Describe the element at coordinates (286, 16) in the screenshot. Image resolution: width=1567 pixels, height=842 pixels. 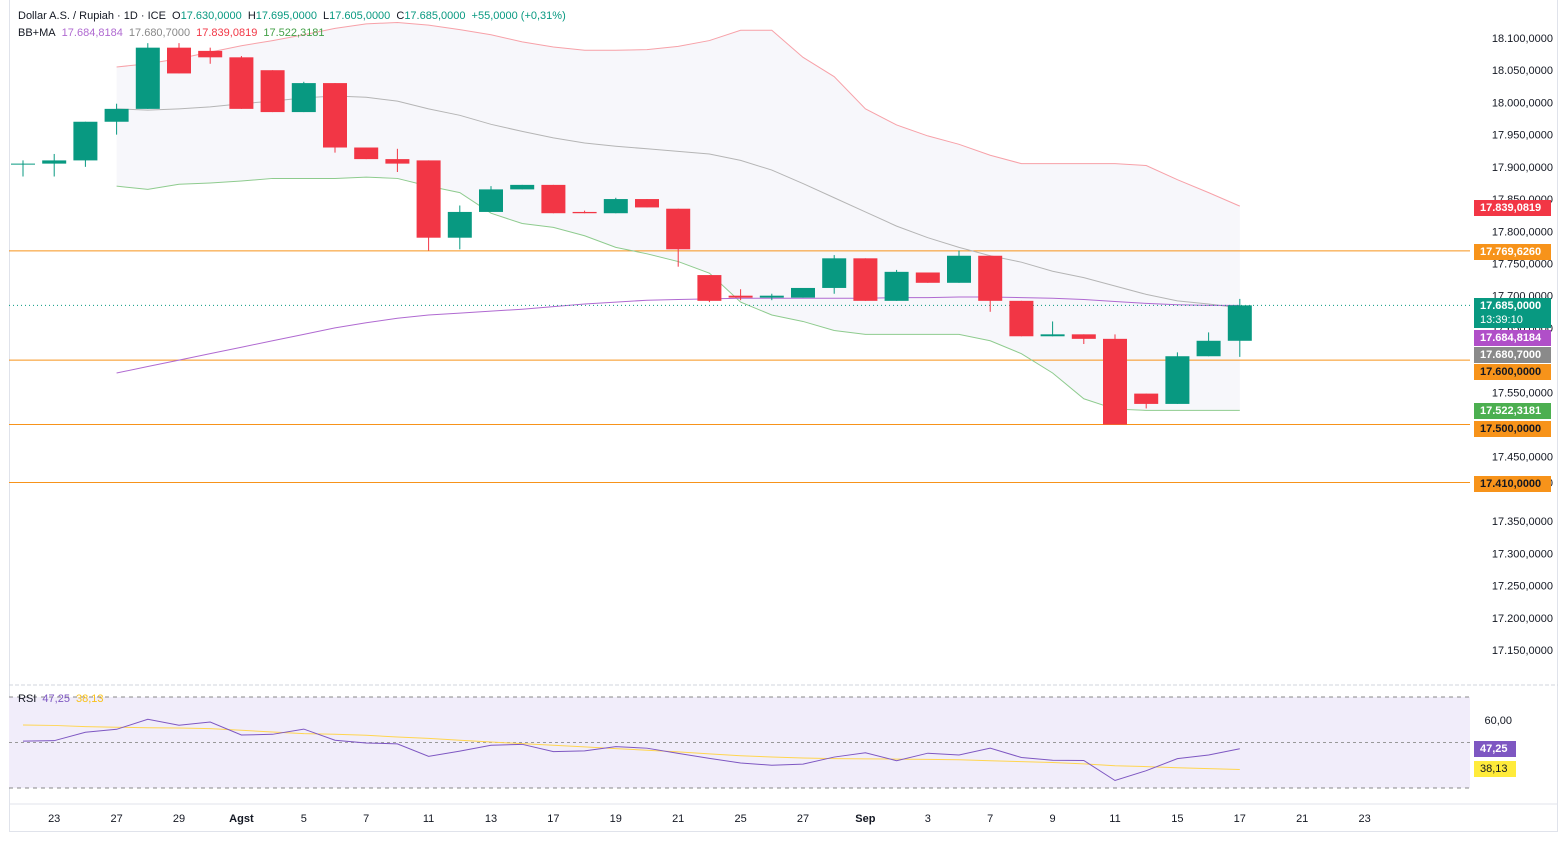
I see `high-value: 17.695,0000` at that location.